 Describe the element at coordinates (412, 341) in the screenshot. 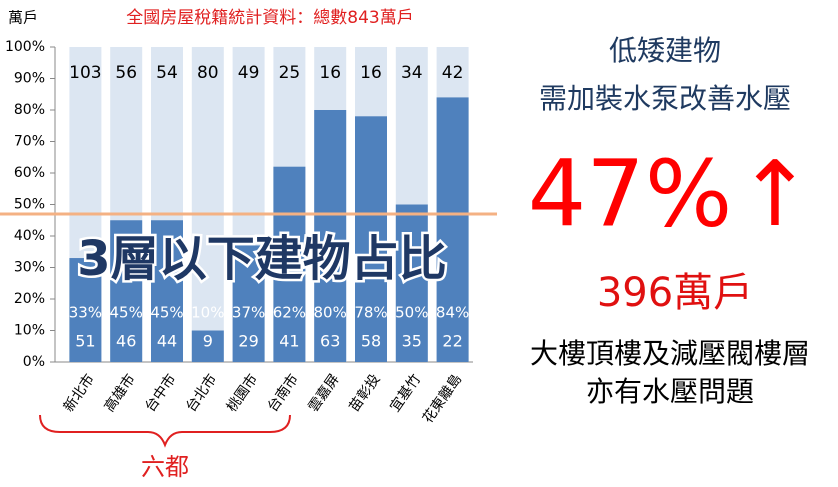

I see `count-low: 35` at that location.